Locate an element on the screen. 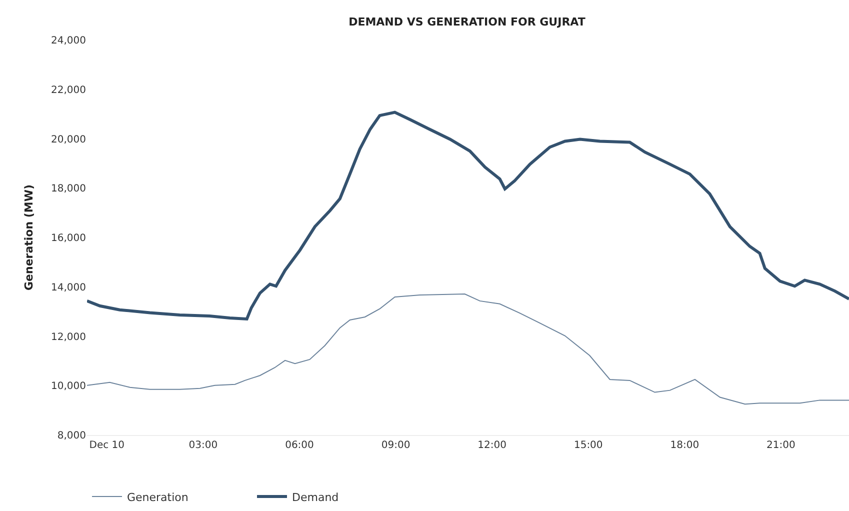 The height and width of the screenshot is (511, 849). y-tick-label: 20,000 is located at coordinates (68, 140).